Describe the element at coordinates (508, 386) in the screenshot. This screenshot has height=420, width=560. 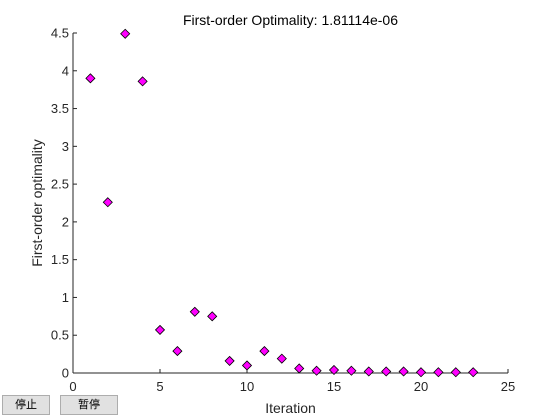
I see `x-tick-label: 25` at that location.